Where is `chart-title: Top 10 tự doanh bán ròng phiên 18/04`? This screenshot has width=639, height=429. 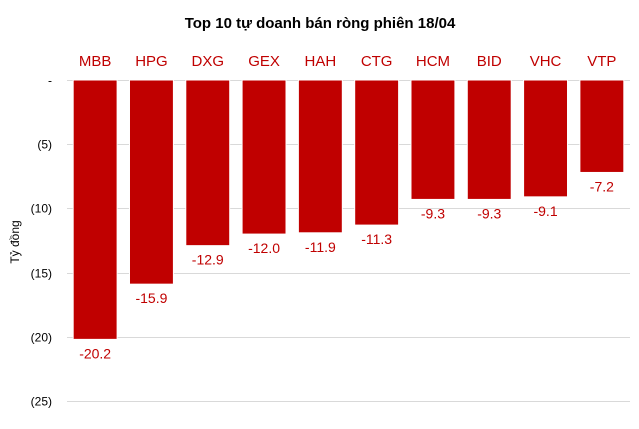
chart-title: Top 10 tự doanh bán ròng phiên 18/04 is located at coordinates (320, 23).